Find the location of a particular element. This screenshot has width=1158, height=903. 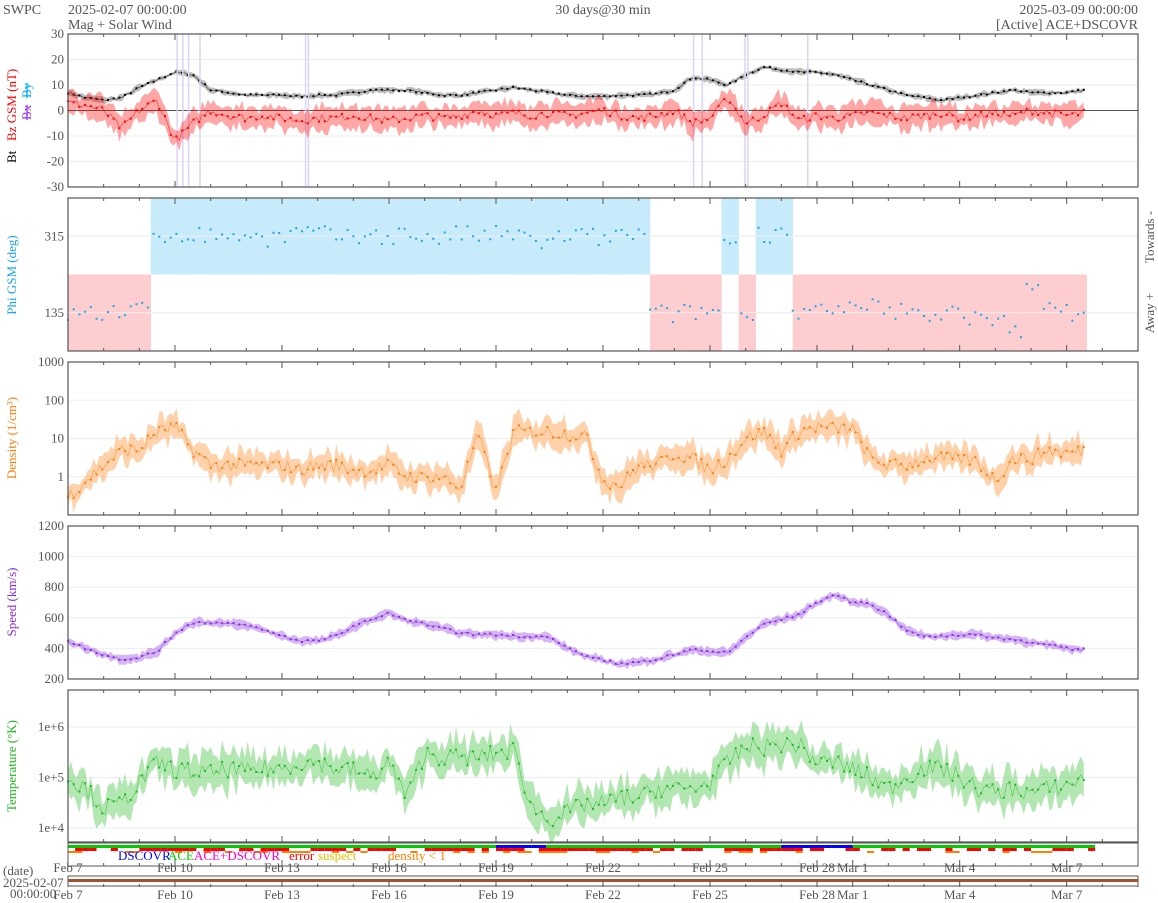

x-tick-label: Feb 25 is located at coordinates (710, 867).